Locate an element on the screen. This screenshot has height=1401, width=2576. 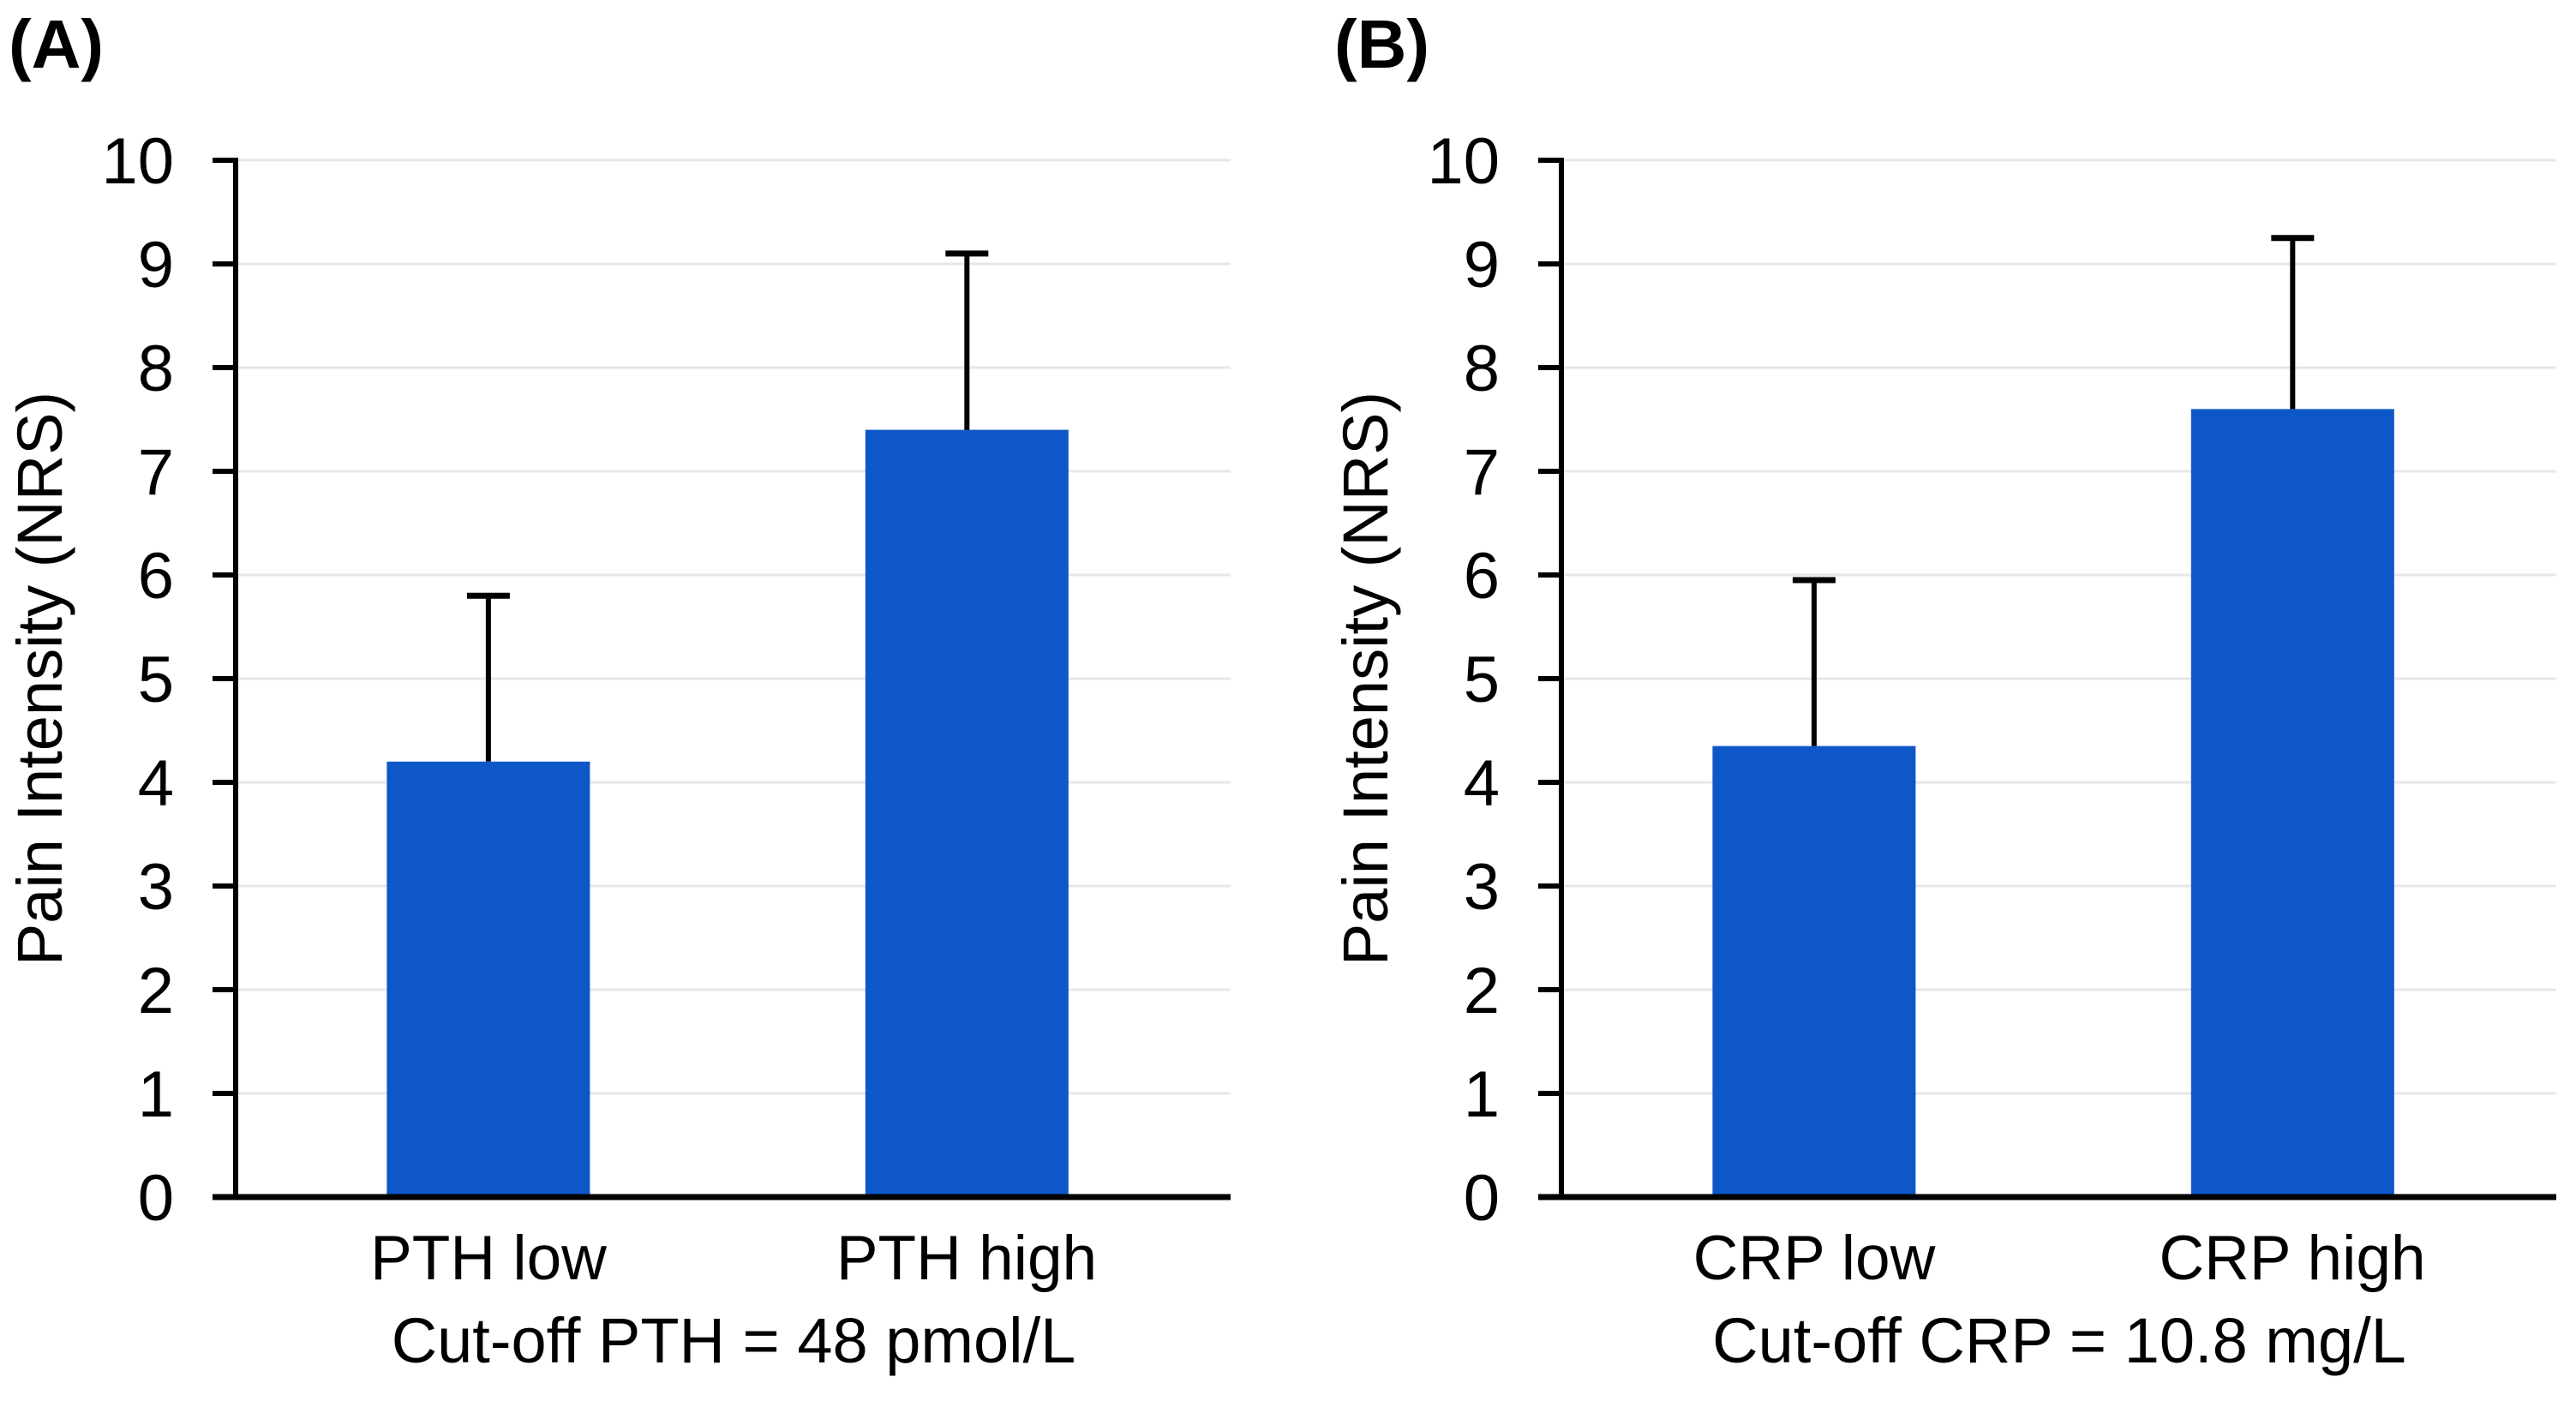
x-category-label-pth-low: PTH low is located at coordinates (488, 1258).